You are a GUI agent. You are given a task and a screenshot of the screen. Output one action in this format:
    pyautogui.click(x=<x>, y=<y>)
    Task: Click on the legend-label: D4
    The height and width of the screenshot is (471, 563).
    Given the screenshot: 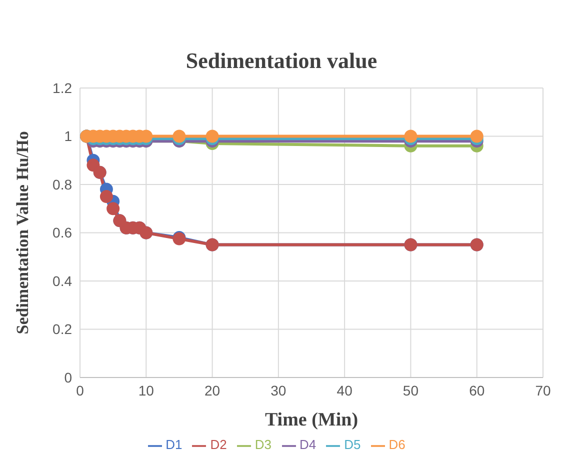 What is the action you would take?
    pyautogui.click(x=308, y=444)
    